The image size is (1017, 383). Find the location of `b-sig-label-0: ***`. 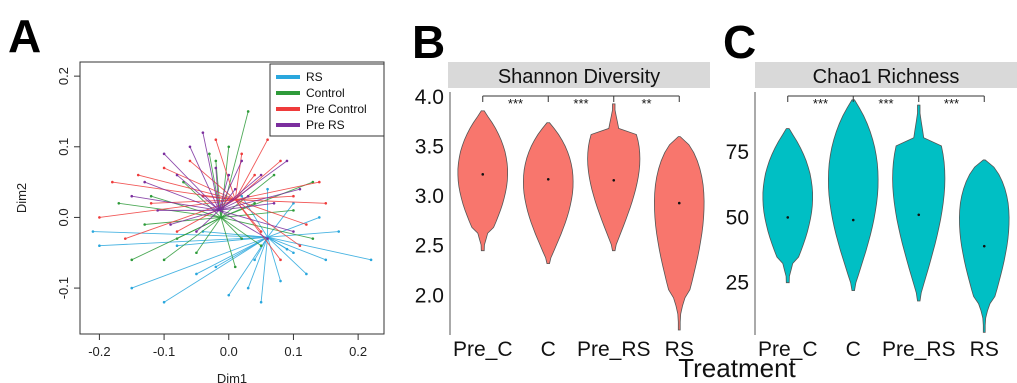

b-sig-label-0: *** is located at coordinates (515, 103).